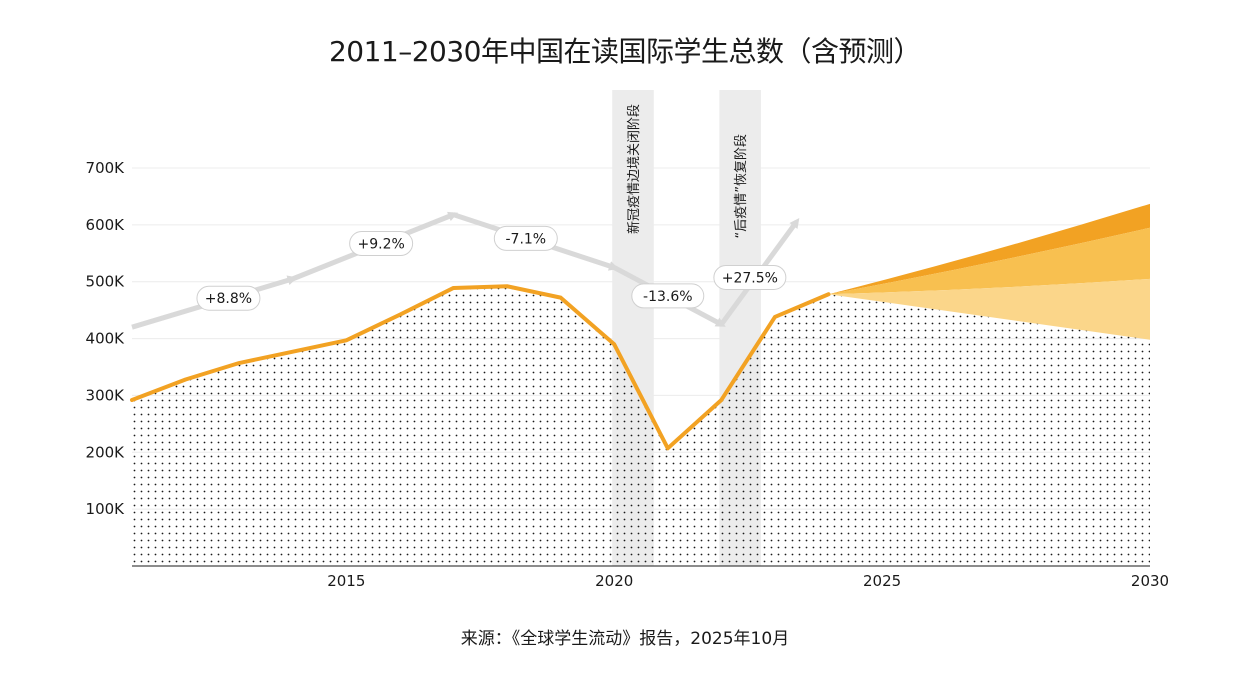 The image size is (1250, 685). Describe the element at coordinates (346, 581) in the screenshot. I see `x-tick-label: 2015` at that location.